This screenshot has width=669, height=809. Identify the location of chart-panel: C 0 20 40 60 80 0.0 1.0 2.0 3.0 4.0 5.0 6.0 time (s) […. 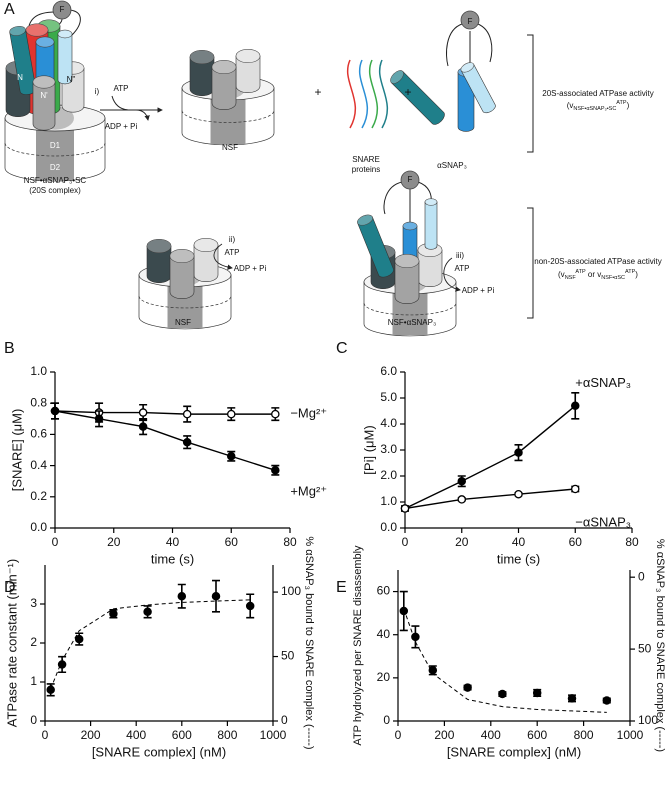
(487, 453).